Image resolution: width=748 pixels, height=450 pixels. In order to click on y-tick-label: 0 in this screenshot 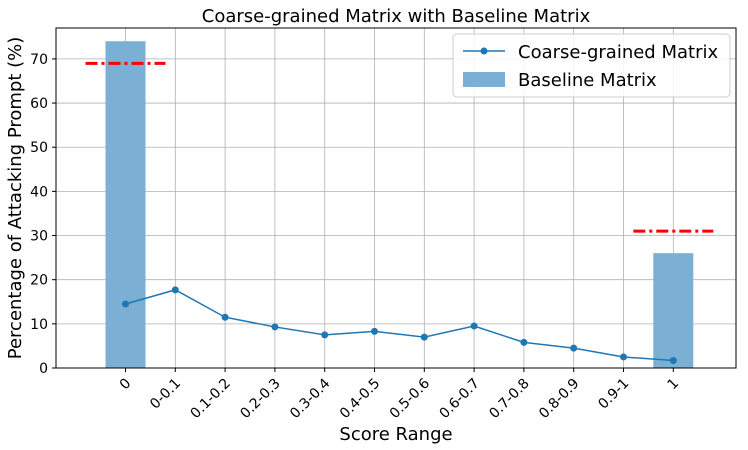, I will do `click(43, 369)`.